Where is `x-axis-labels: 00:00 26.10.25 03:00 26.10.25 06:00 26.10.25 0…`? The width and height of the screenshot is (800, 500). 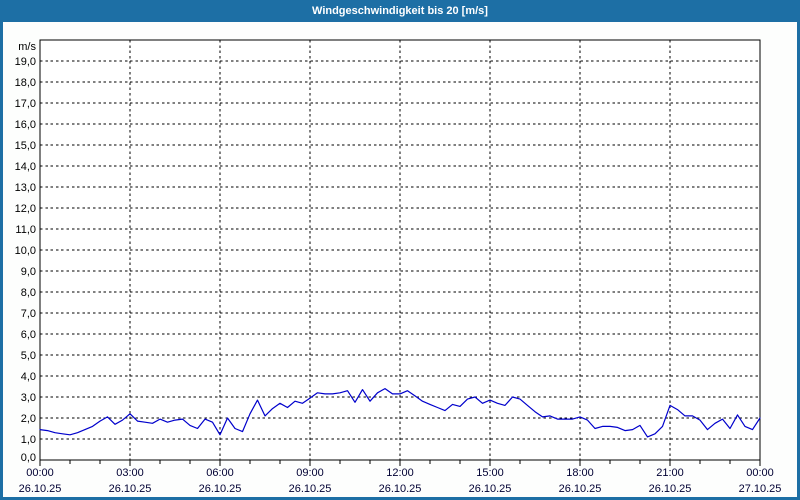
x-axis-labels: 00:00 26.10.25 03:00 26.10.25 06:00 26.10.25 0… is located at coordinates (400, 481).